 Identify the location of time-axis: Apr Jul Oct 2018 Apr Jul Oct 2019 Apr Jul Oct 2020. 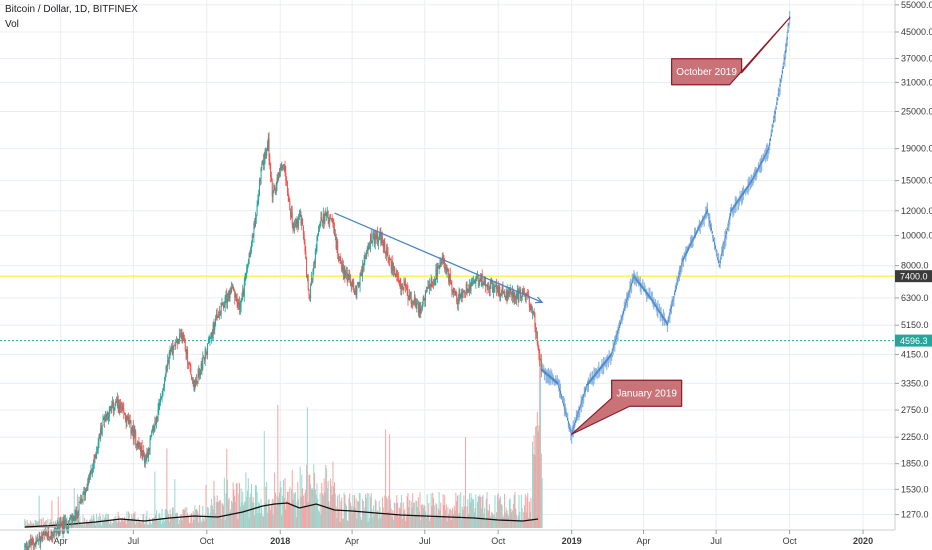
(447, 537).